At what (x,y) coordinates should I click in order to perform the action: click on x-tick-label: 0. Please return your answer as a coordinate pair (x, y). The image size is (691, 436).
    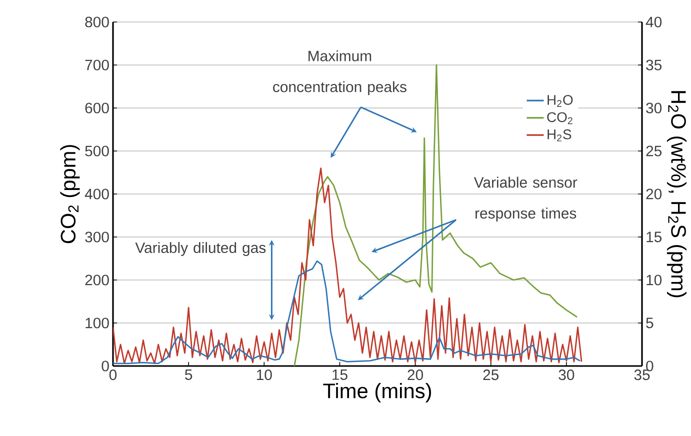
    Looking at the image, I should click on (113, 375).